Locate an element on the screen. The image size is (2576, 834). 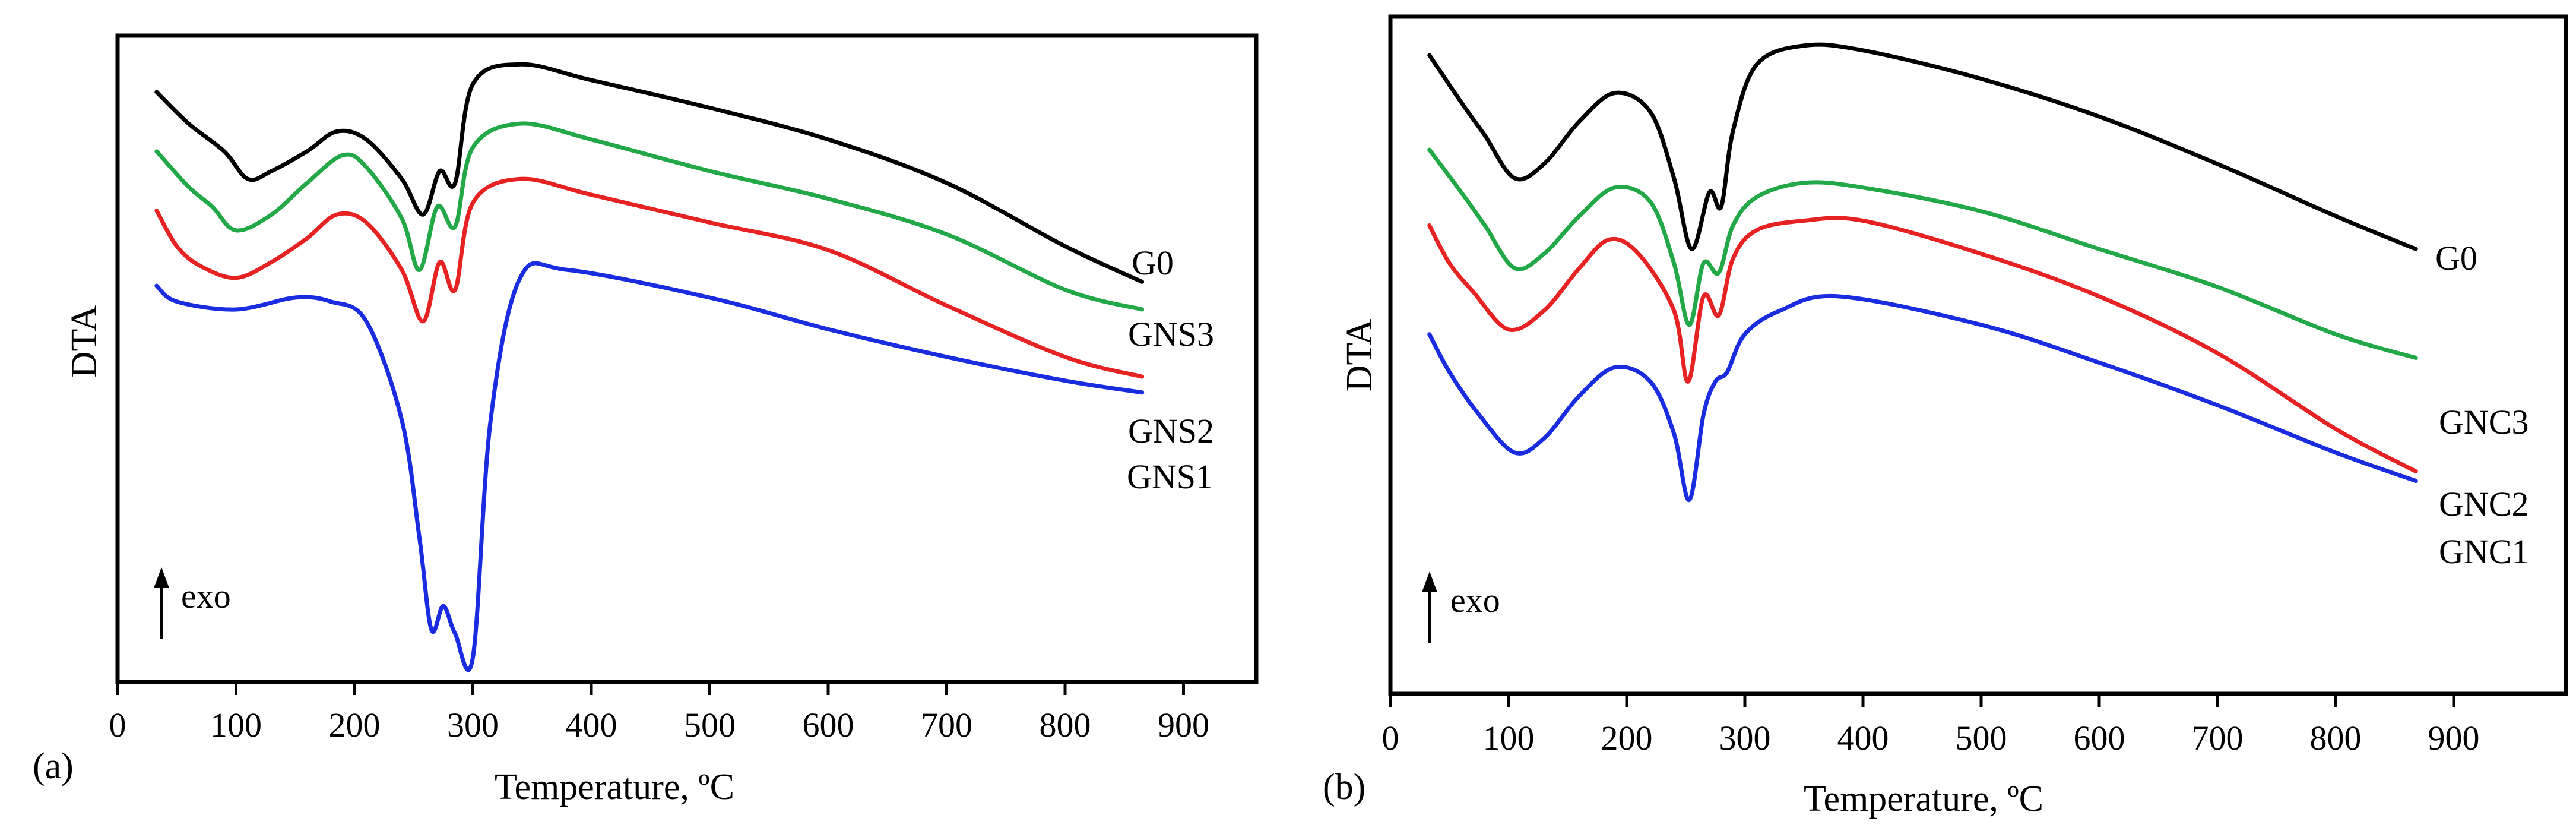
panel-b-tick-label-500: 500 is located at coordinates (1982, 738).